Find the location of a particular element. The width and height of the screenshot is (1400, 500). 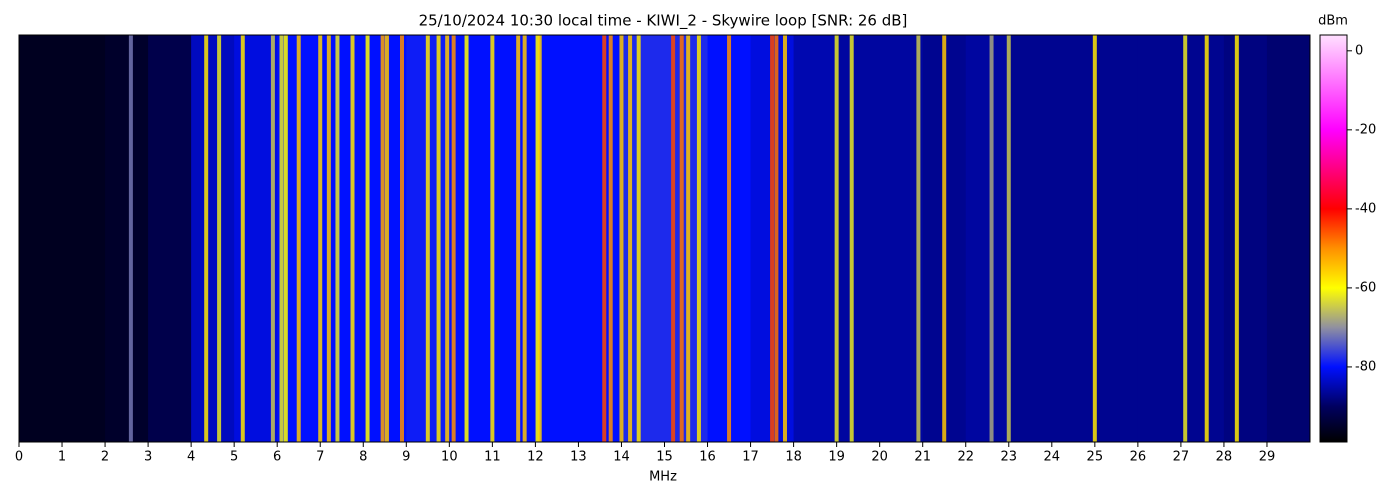

x-tick-label: 0 is located at coordinates (19, 457).